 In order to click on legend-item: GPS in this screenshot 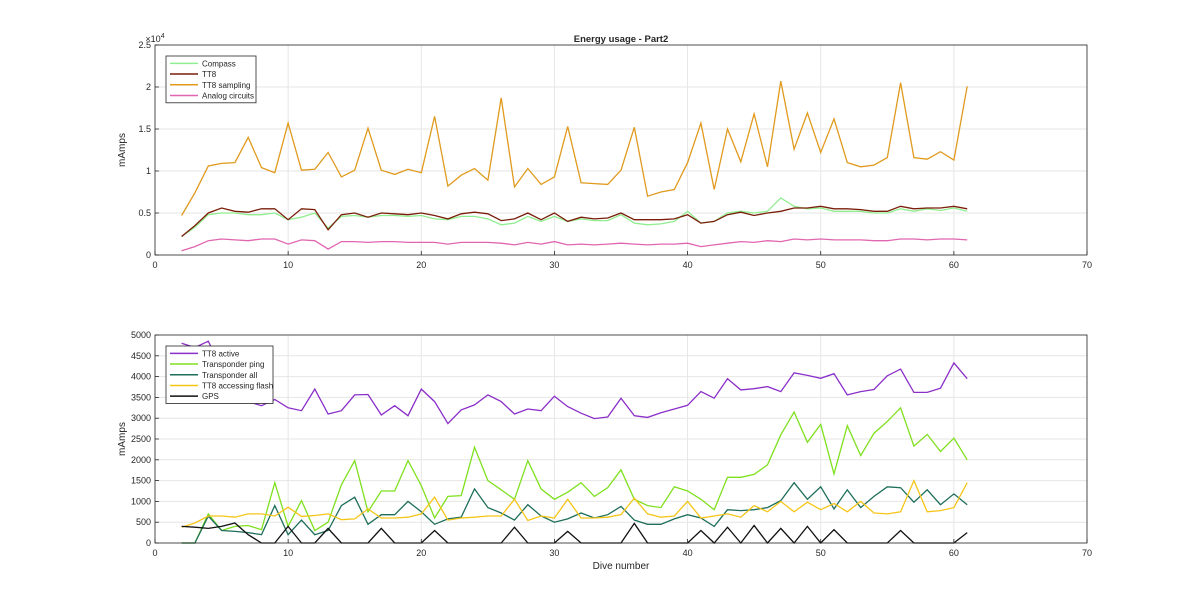, I will do `click(194, 396)`.